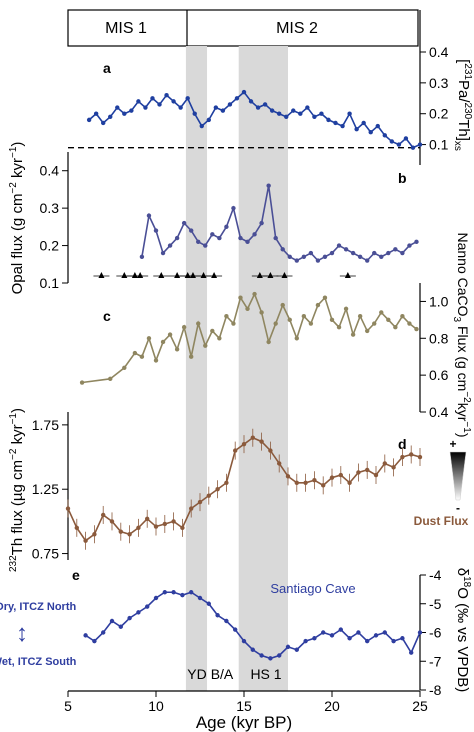  What do you see at coordinates (441, 521) in the screenshot?
I see `dust-flux-label: Dust Flux` at bounding box center [441, 521].